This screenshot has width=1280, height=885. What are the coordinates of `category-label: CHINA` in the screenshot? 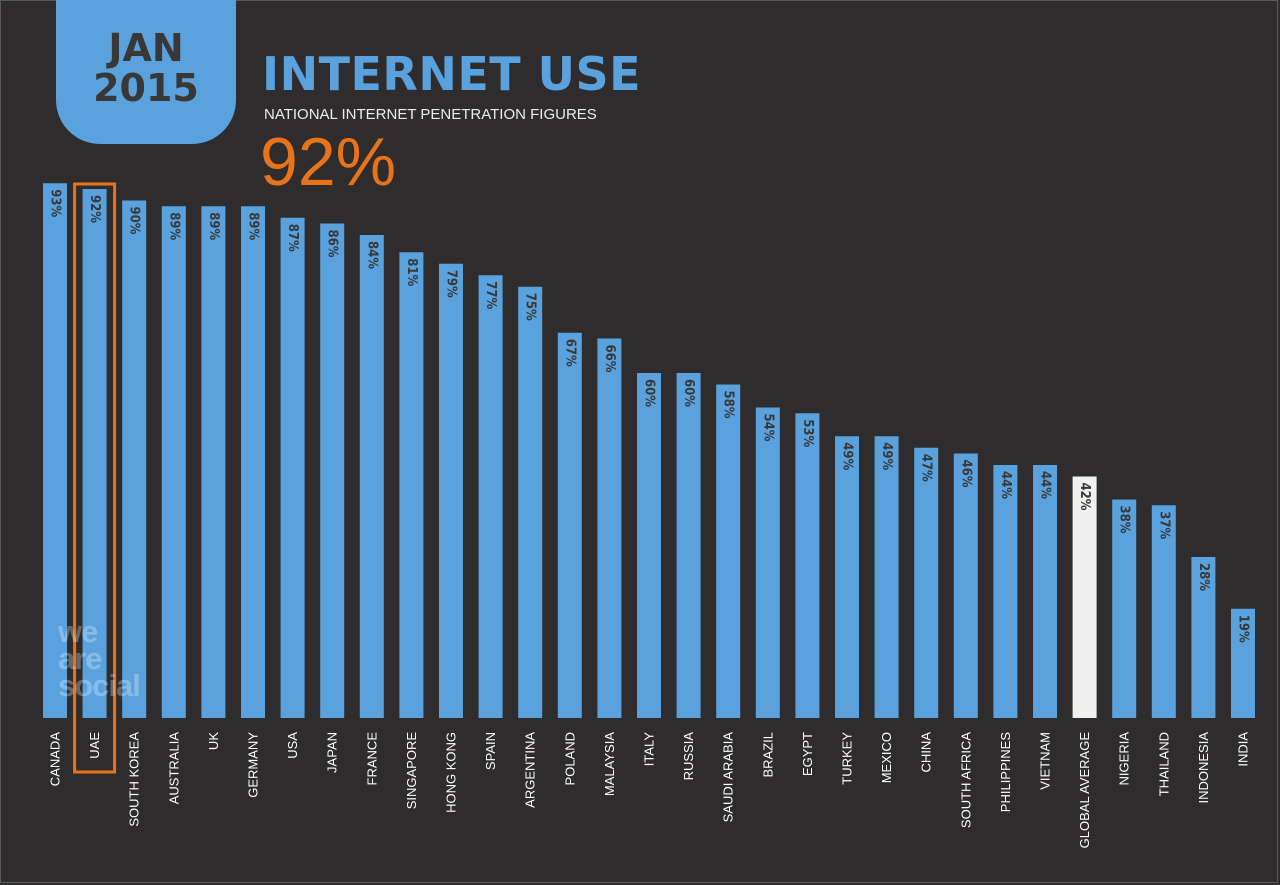 It's located at (926, 752).